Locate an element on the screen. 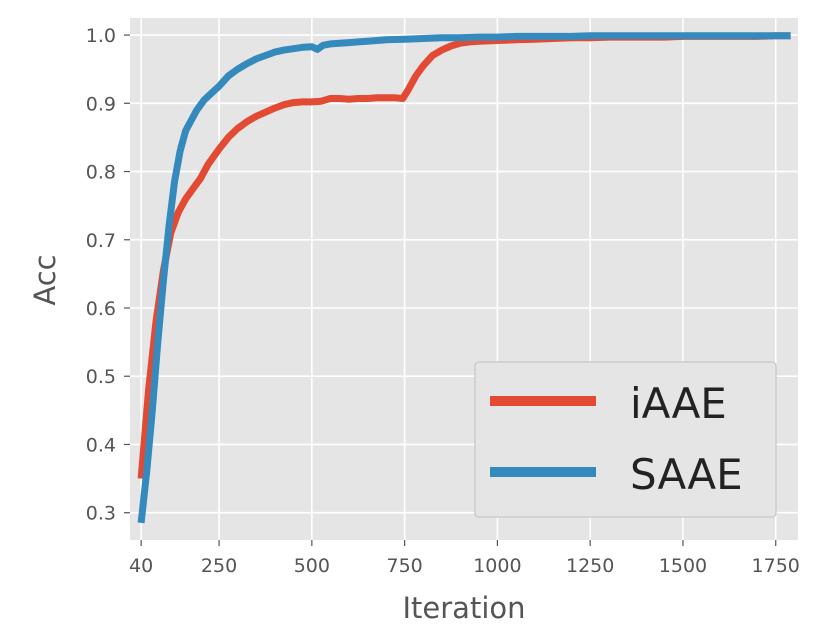 This screenshot has width=830, height=642. y-axis-title: Acc is located at coordinates (45, 279).